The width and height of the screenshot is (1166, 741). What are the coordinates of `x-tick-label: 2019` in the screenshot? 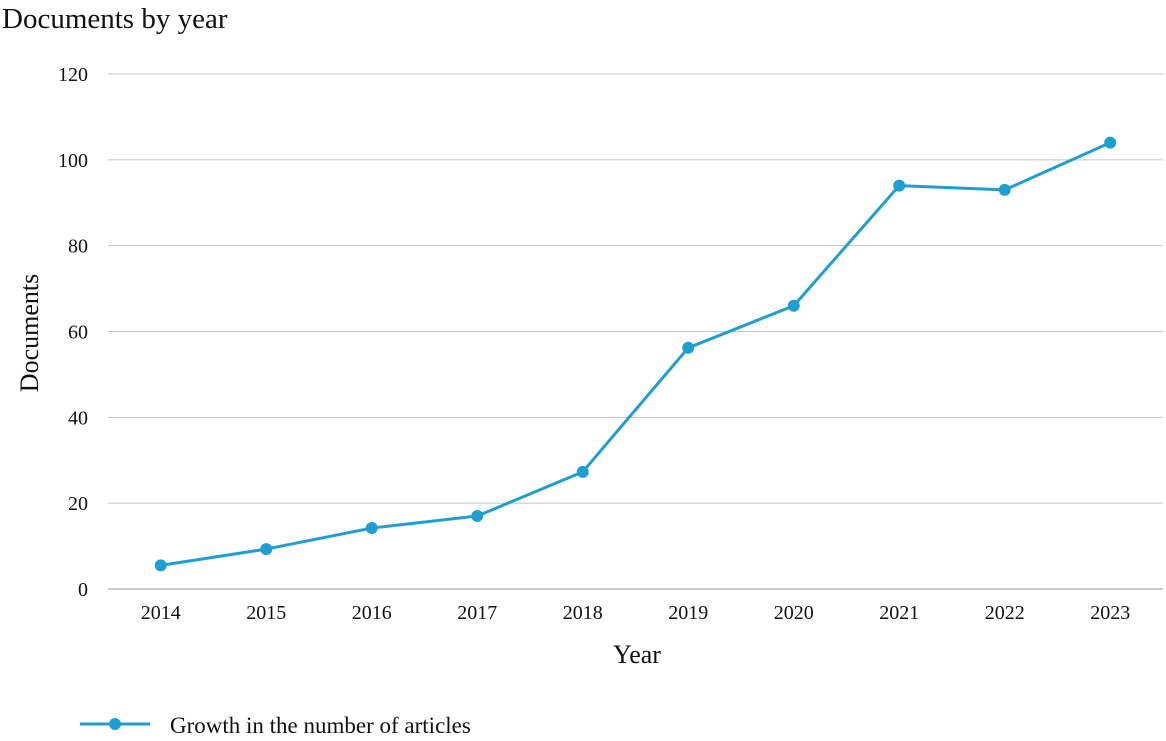 It's located at (688, 613).